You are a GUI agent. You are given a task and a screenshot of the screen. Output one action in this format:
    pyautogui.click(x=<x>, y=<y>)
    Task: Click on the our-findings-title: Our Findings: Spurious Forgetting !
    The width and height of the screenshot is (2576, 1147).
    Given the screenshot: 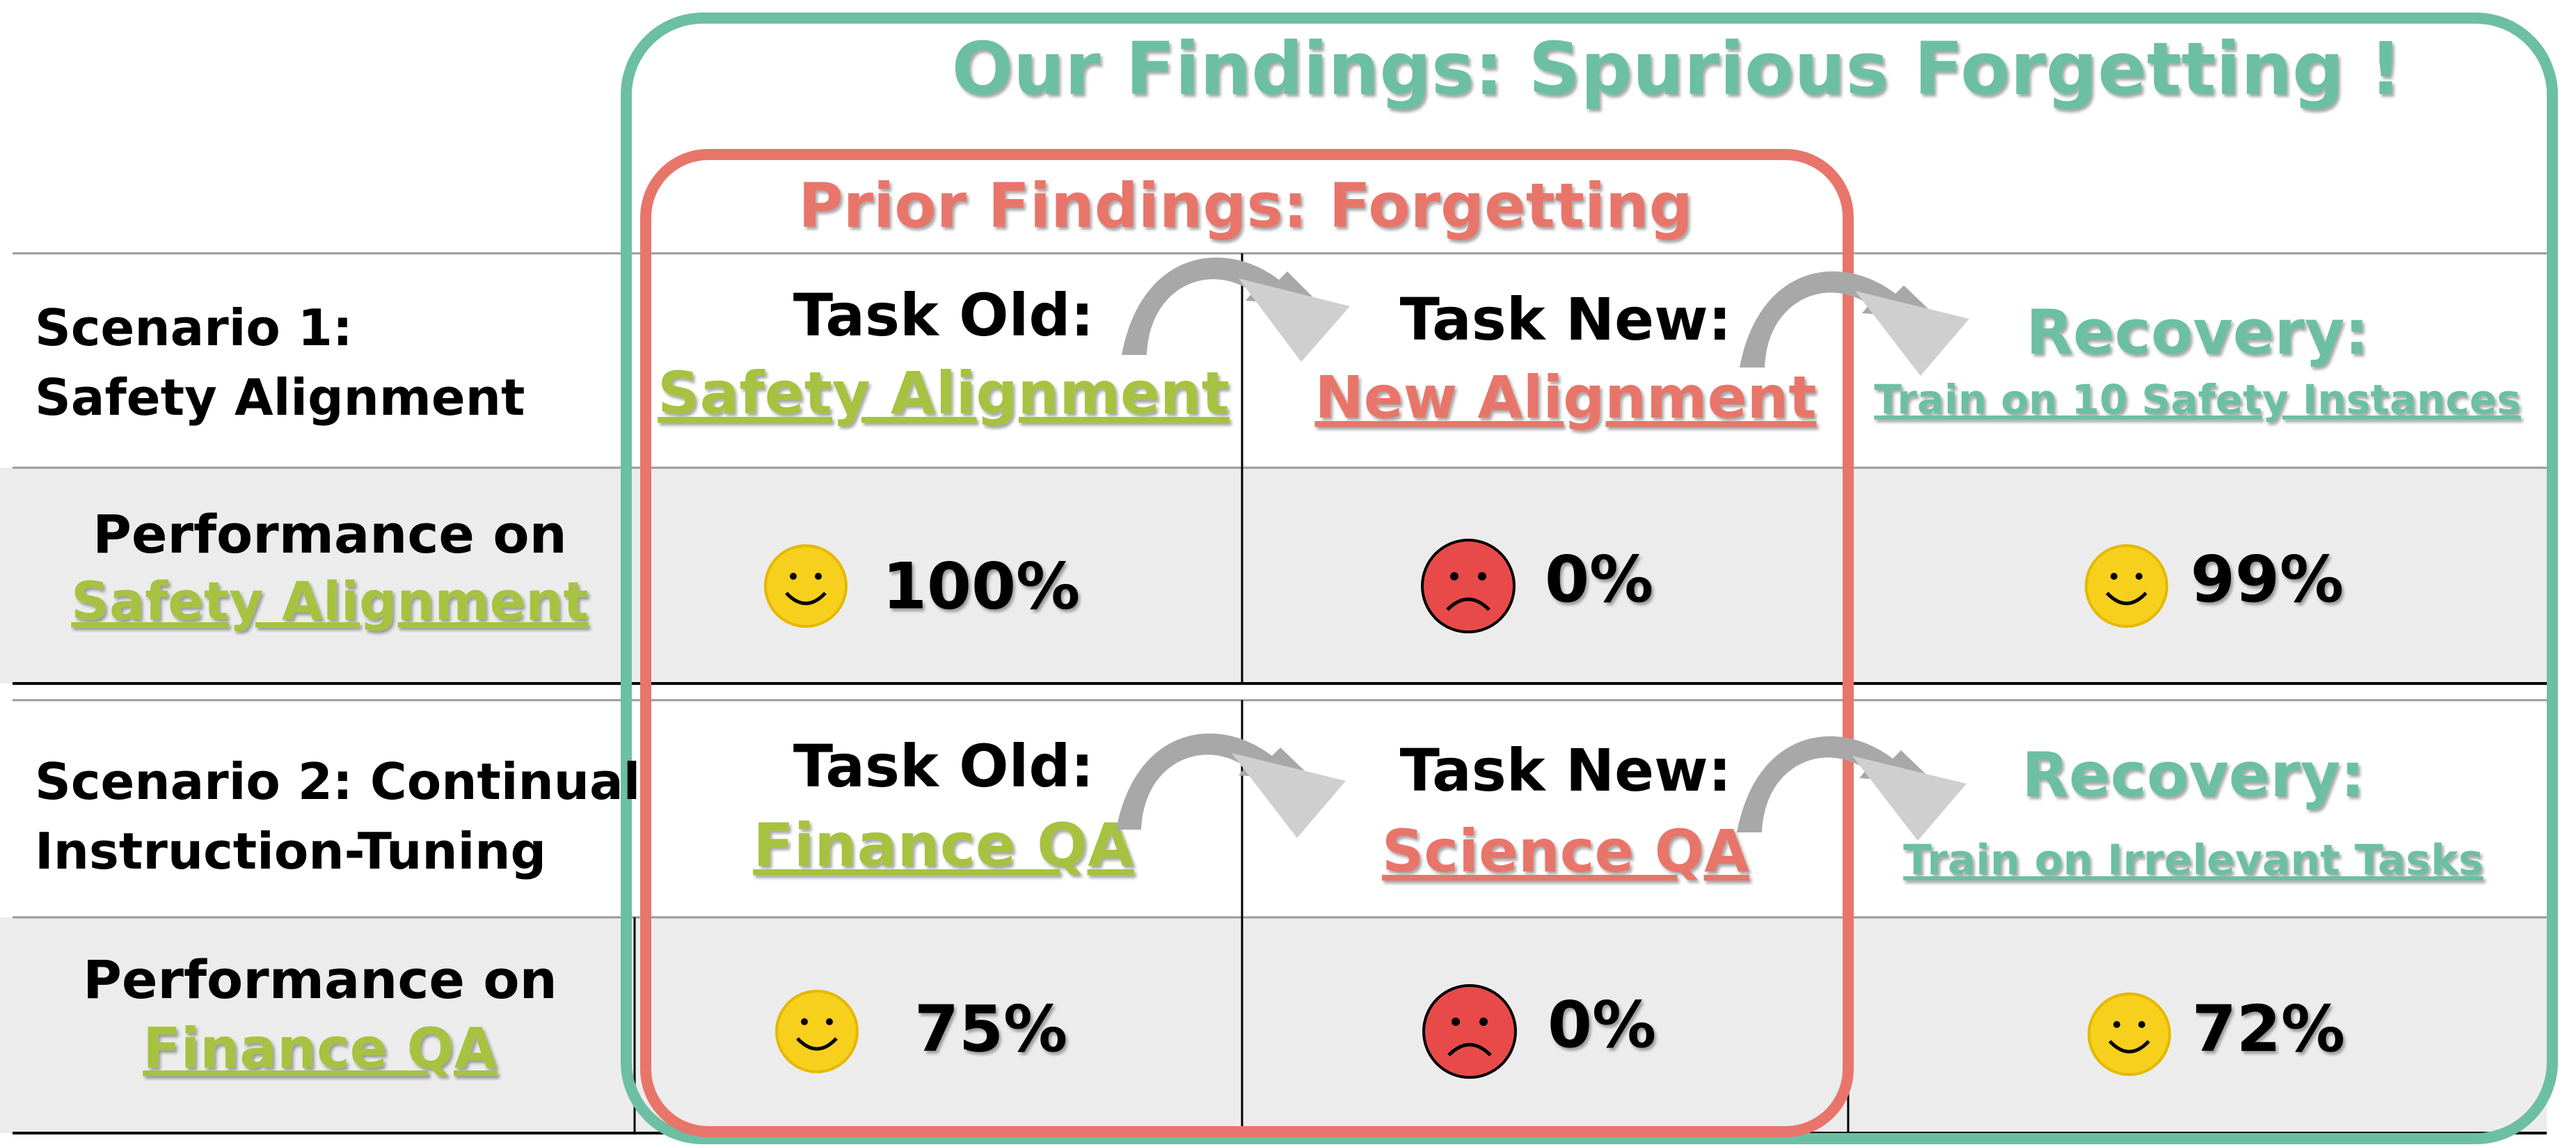 What is the action you would take?
    pyautogui.click(x=1677, y=69)
    